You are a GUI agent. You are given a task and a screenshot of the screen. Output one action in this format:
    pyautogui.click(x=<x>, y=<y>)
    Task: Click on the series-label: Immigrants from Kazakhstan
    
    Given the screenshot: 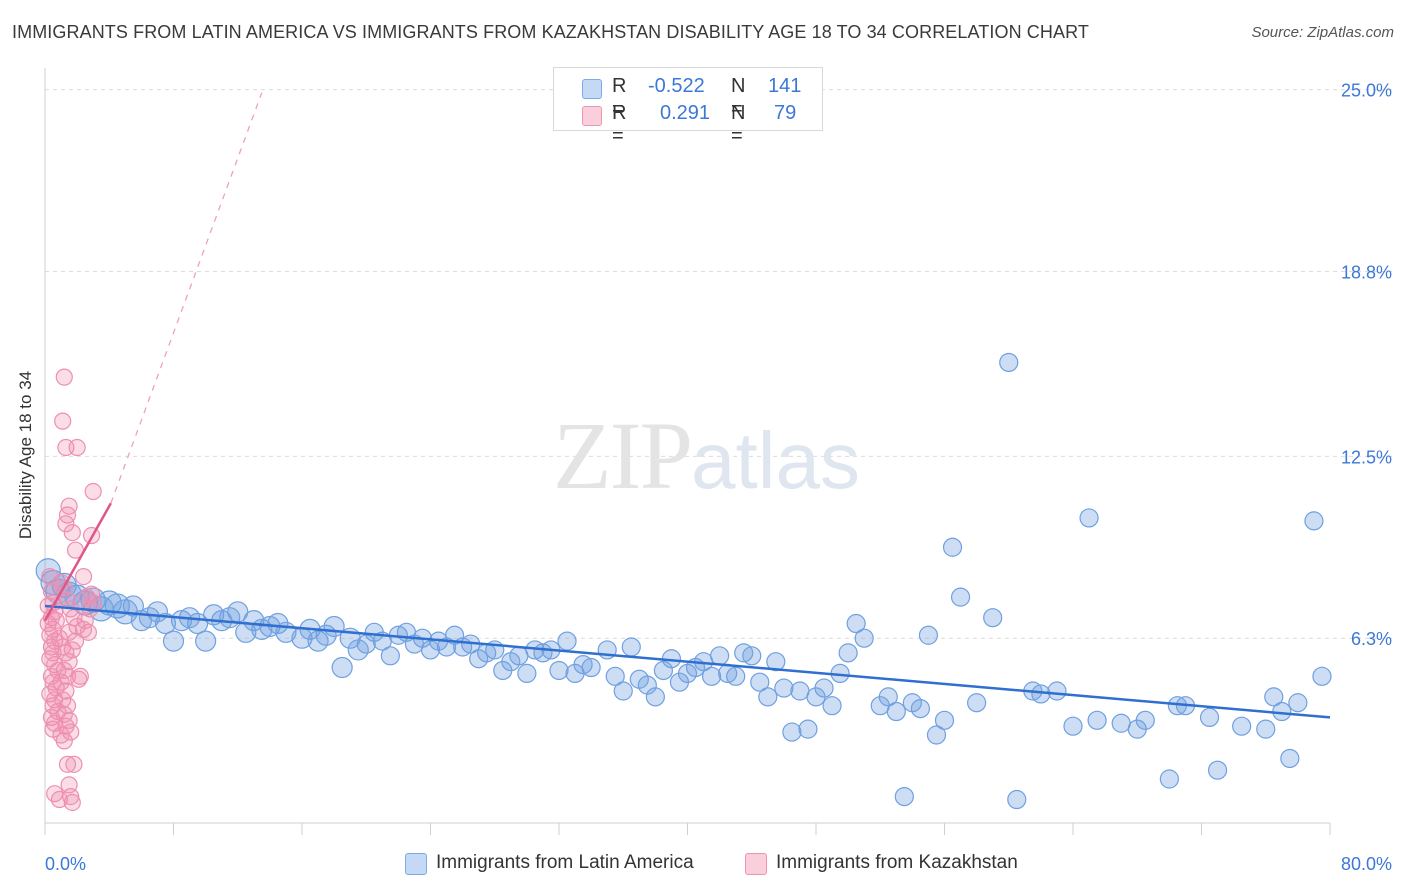 What is the action you would take?
    pyautogui.click(x=897, y=862)
    